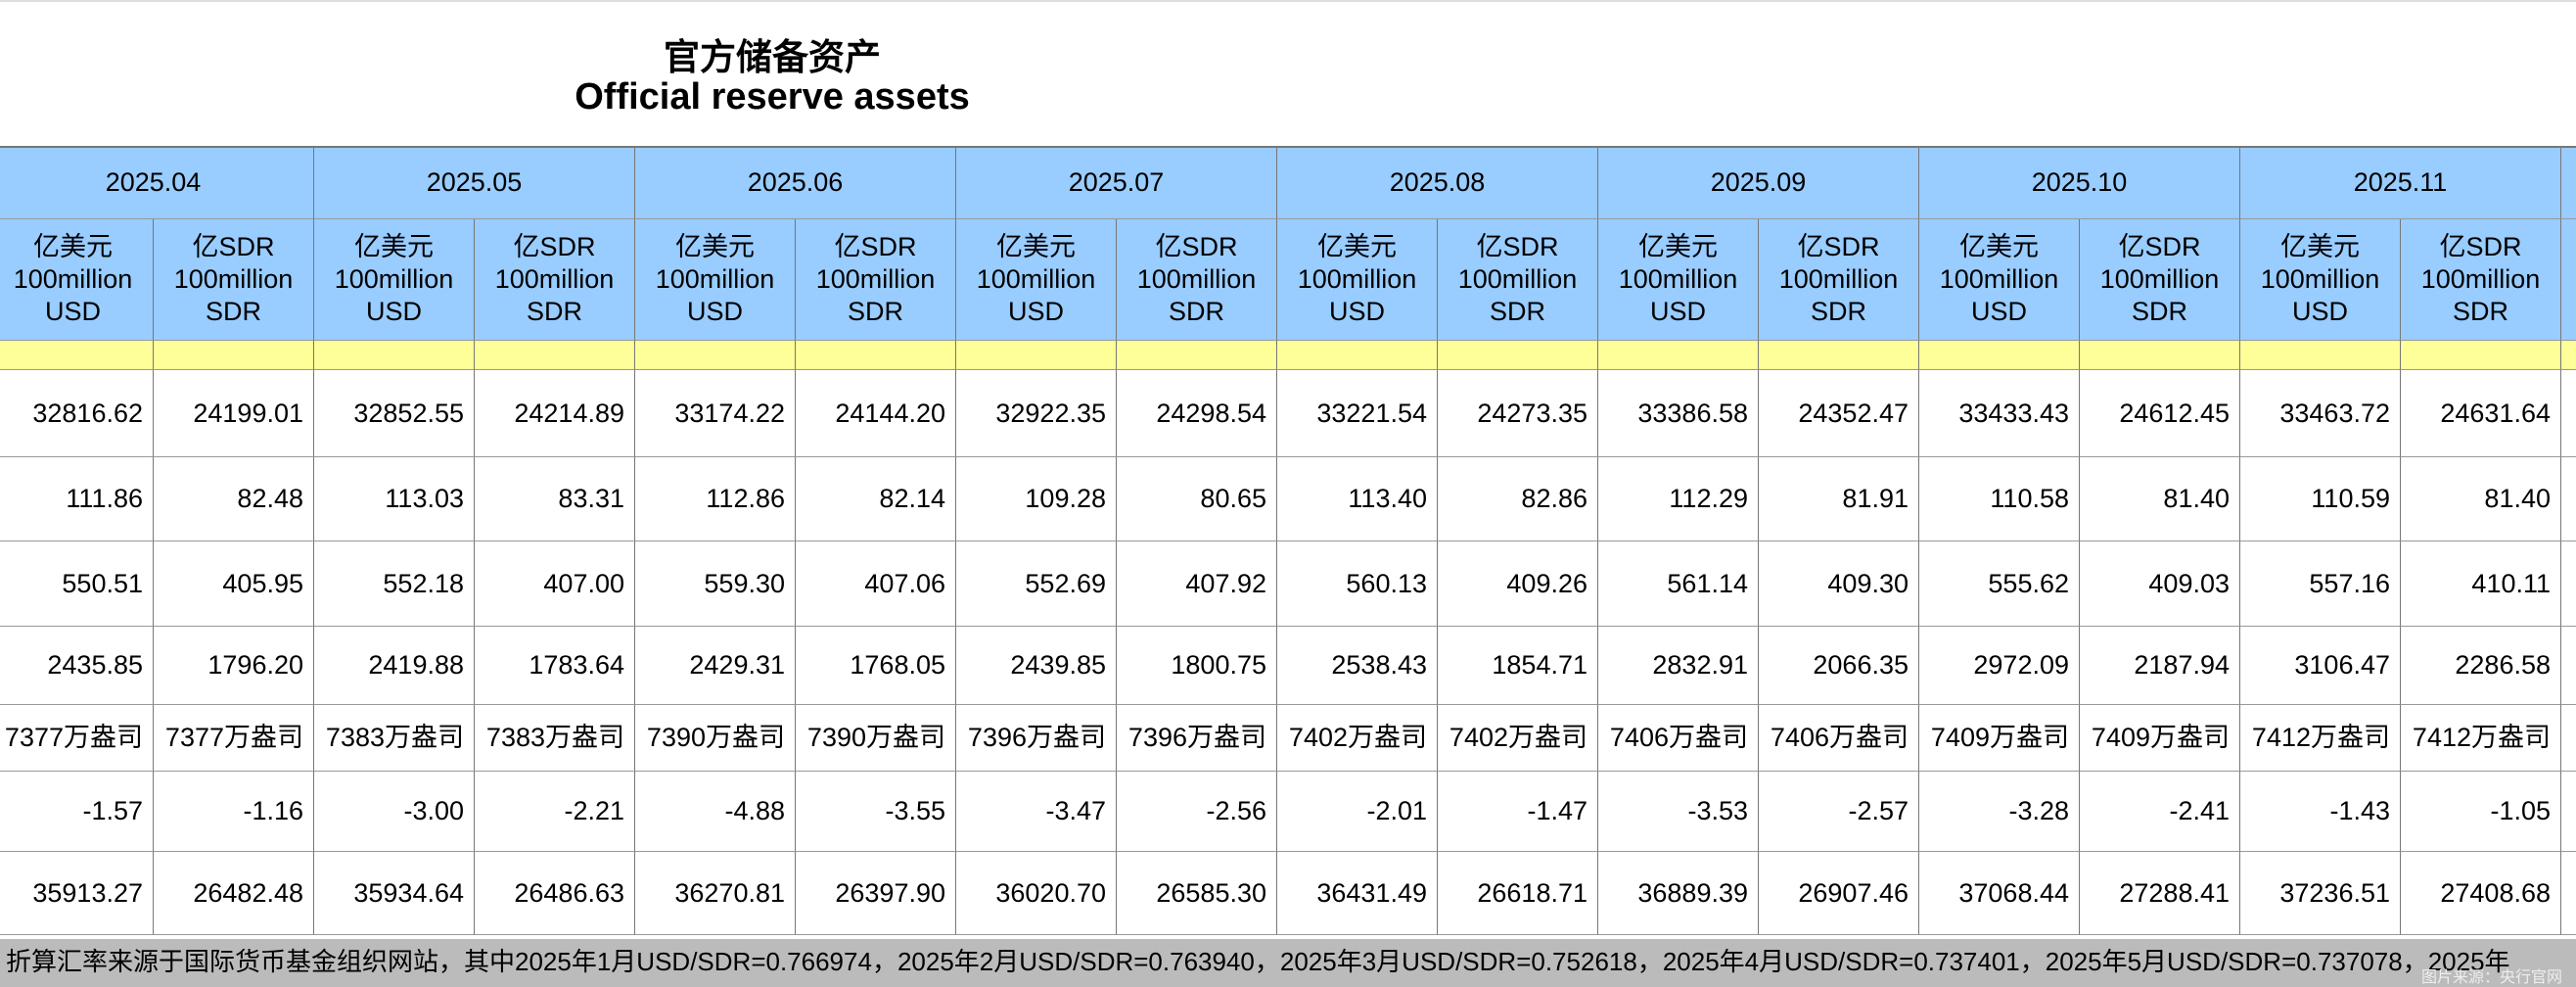  Describe the element at coordinates (1839, 584) in the screenshot. I see `data-cell: 409.30` at that location.